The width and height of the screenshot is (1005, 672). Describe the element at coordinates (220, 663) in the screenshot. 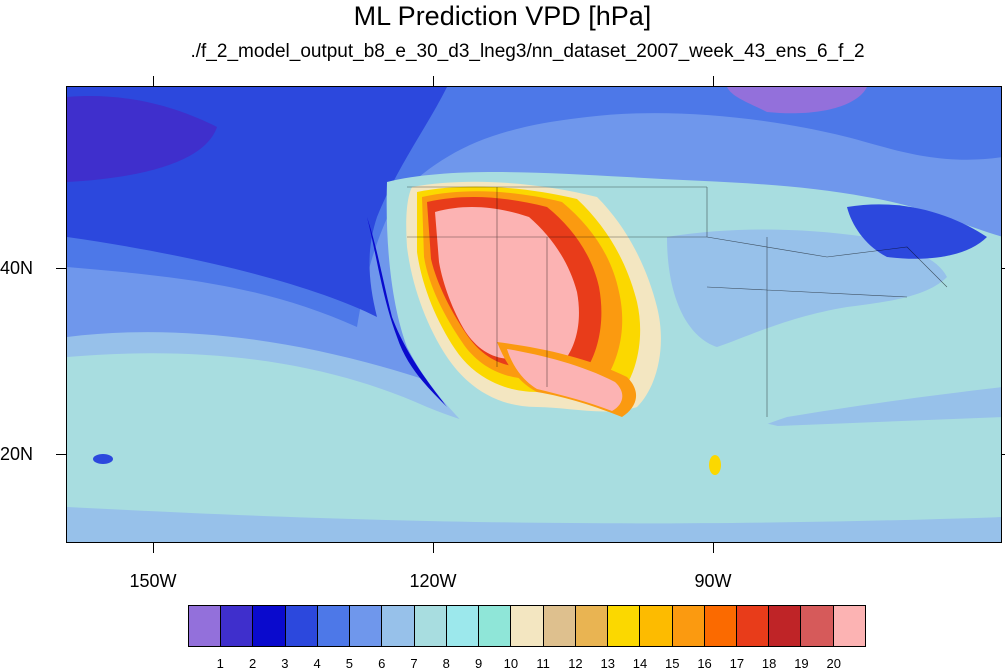

I see `colorbar-label: 1` at that location.